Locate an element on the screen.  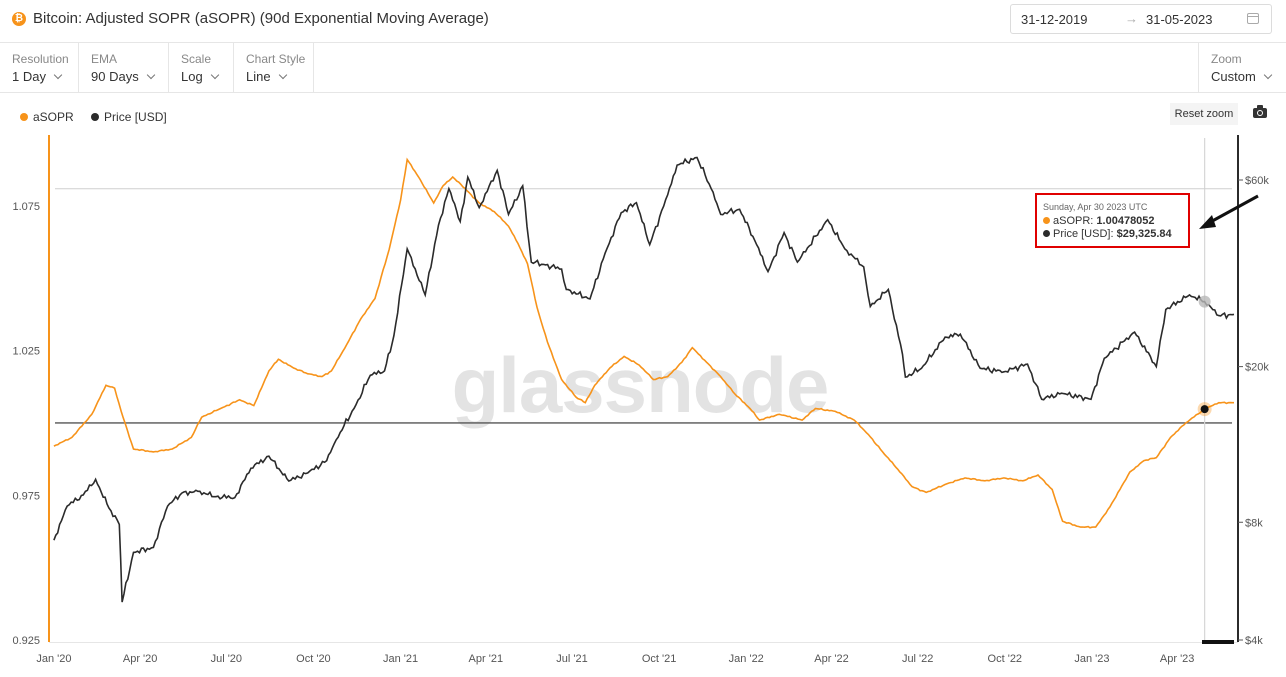
x-tick-label: Oct '22 is located at coordinates (1005, 659).